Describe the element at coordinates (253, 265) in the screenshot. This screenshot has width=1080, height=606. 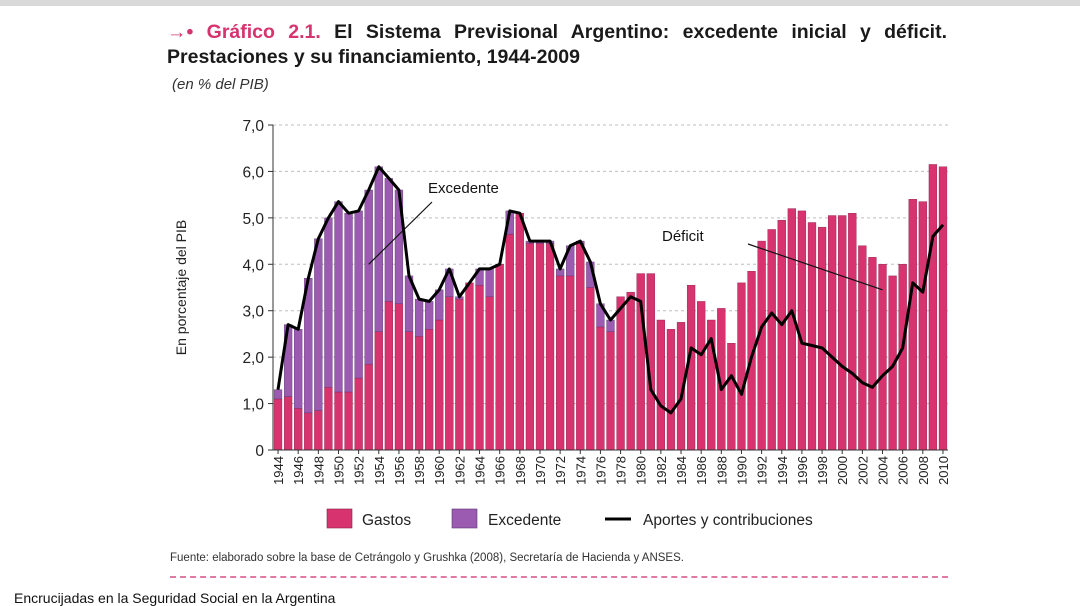
I see `y-tick-label: 4,0` at that location.